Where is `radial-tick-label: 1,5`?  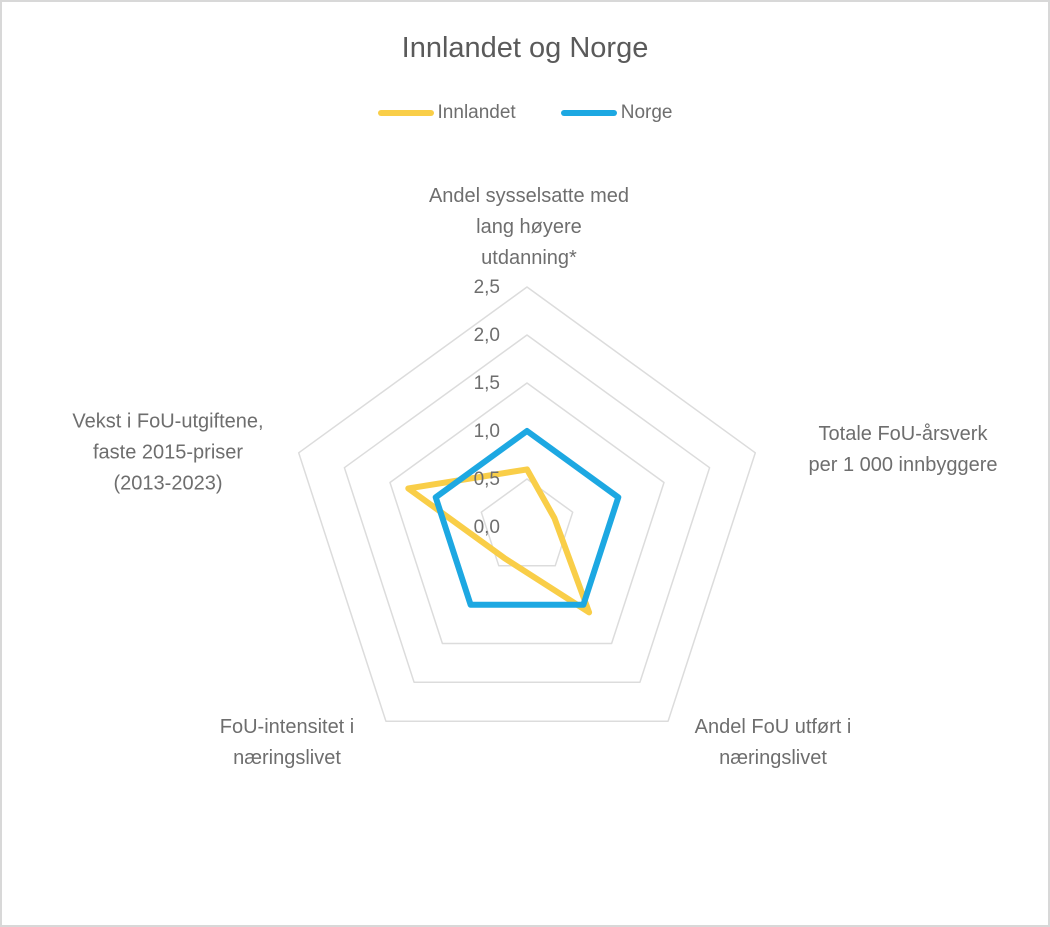
radial-tick-label: 1,5 is located at coordinates (487, 383).